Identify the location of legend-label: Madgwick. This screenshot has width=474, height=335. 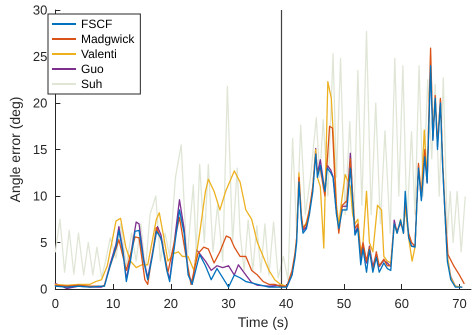
(108, 39).